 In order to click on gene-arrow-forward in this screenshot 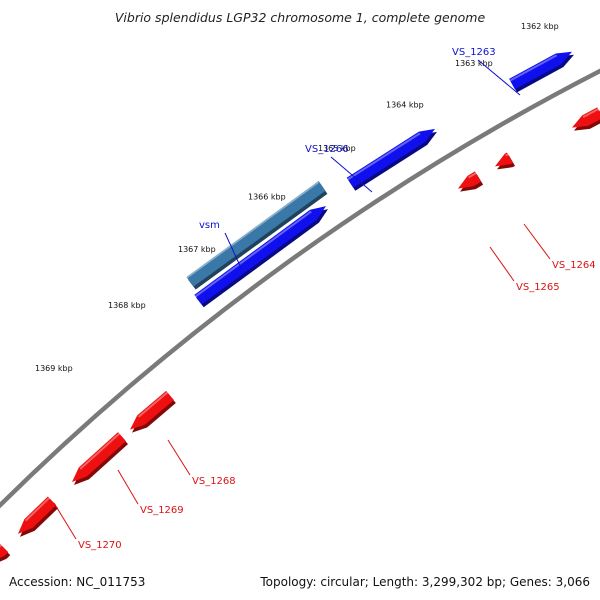, I will do `click(261, 257)`.